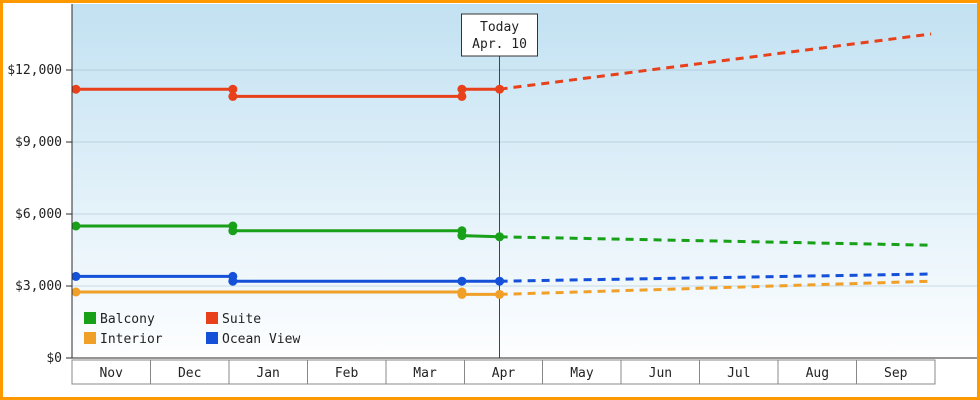 Image resolution: width=980 pixels, height=400 pixels. I want to click on series-line-balcony, so click(287, 231).